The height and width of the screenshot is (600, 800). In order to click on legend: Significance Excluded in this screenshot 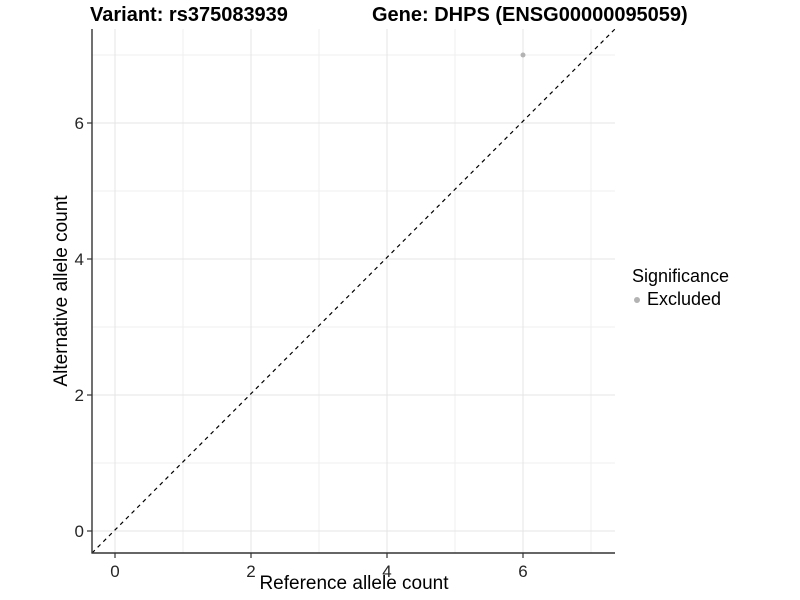, I will do `click(679, 288)`.